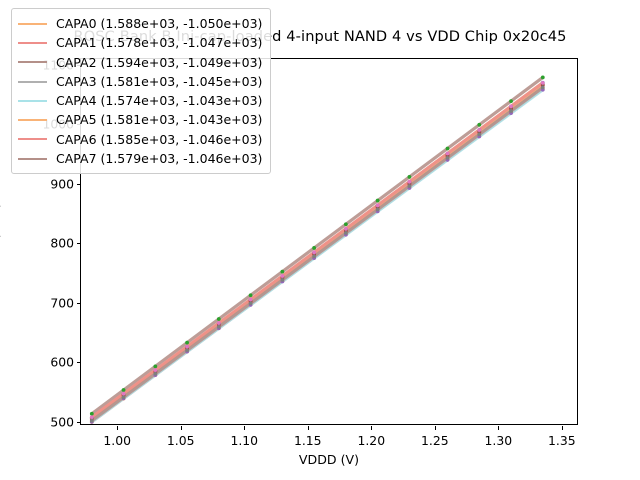 This screenshot has height=480, width=640. I want to click on y-axis-tick-label: 600, so click(62, 362).